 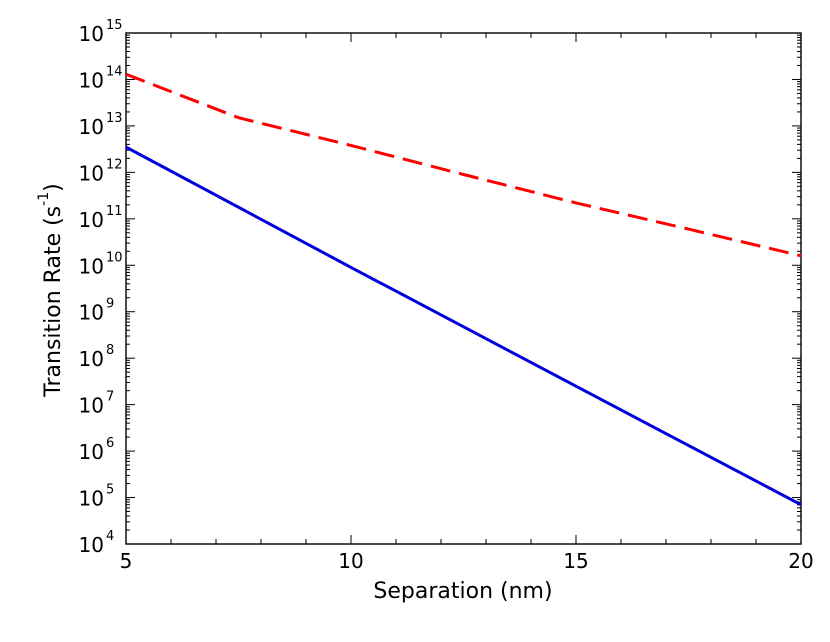 I want to click on x-tick-label: 5, so click(x=126, y=561).